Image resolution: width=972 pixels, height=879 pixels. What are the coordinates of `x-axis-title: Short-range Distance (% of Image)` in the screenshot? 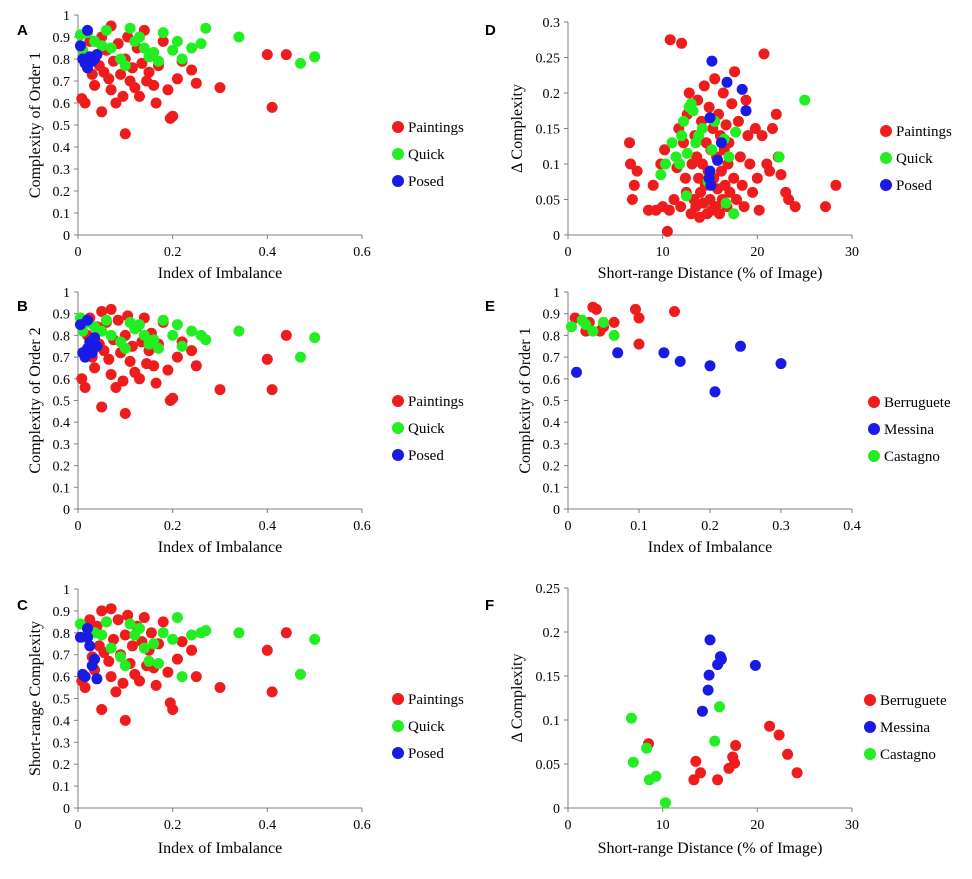 It's located at (710, 273).